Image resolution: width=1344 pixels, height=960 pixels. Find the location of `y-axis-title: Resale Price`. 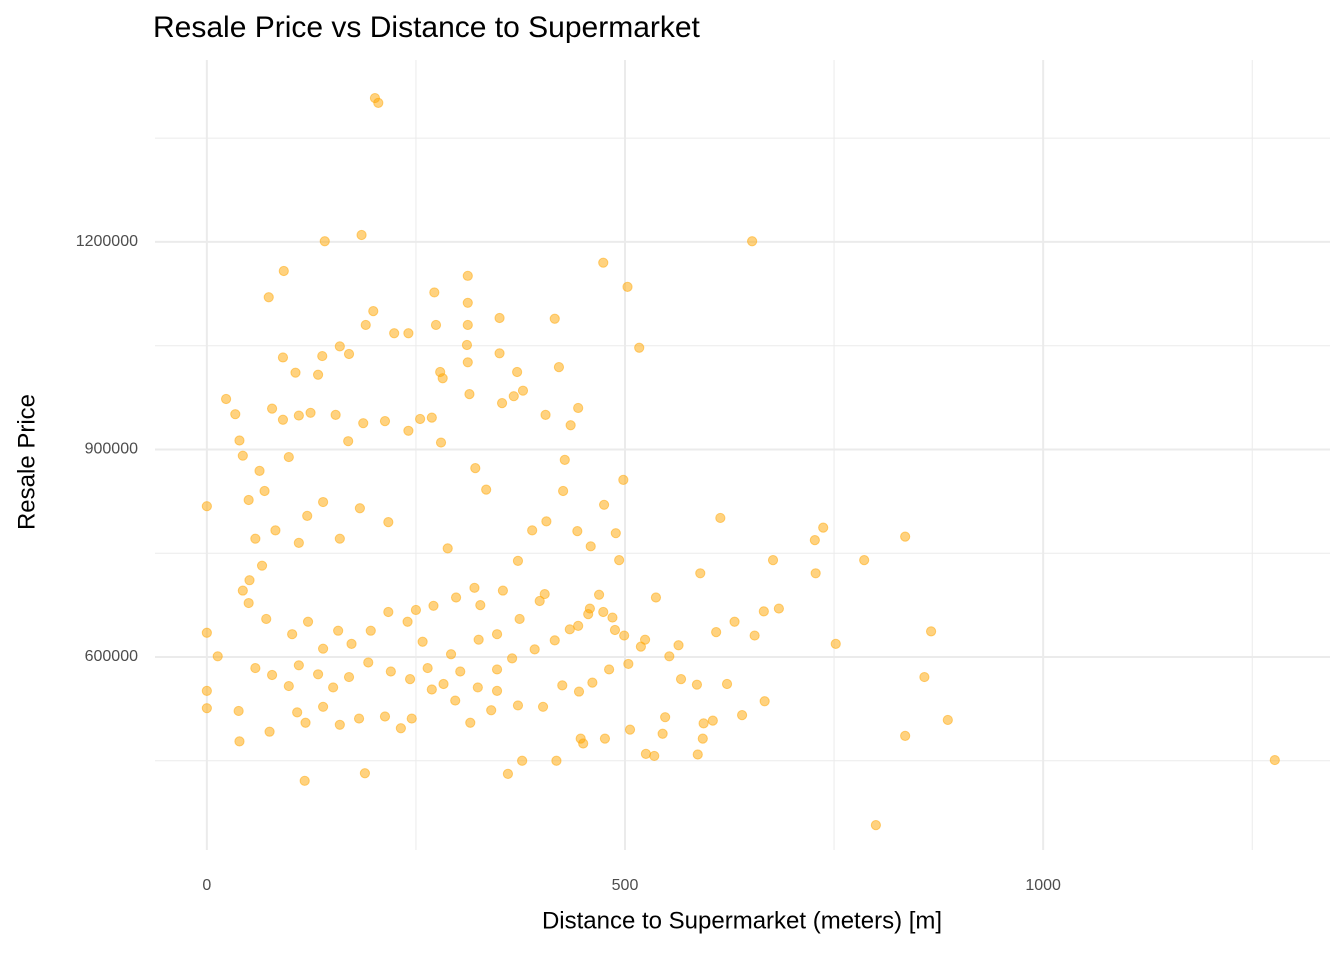

y-axis-title: Resale Price is located at coordinates (26, 462).